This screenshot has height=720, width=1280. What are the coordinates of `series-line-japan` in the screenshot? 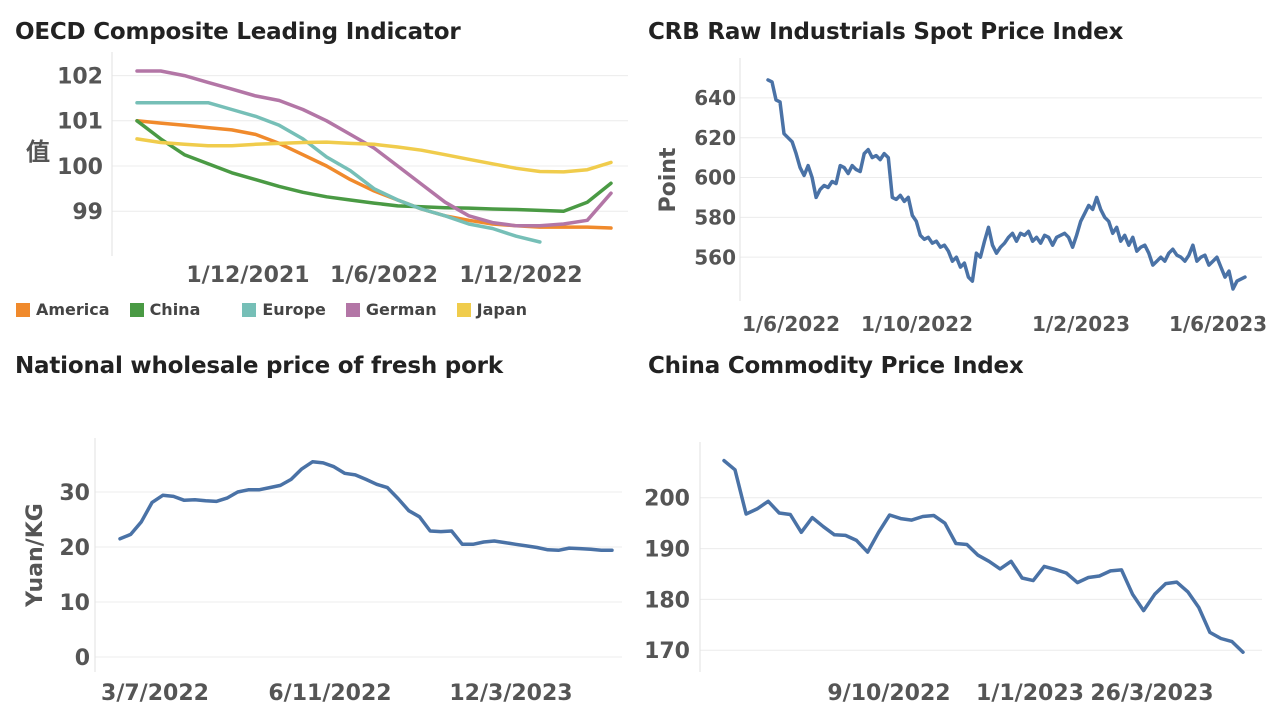 It's located at (374, 155).